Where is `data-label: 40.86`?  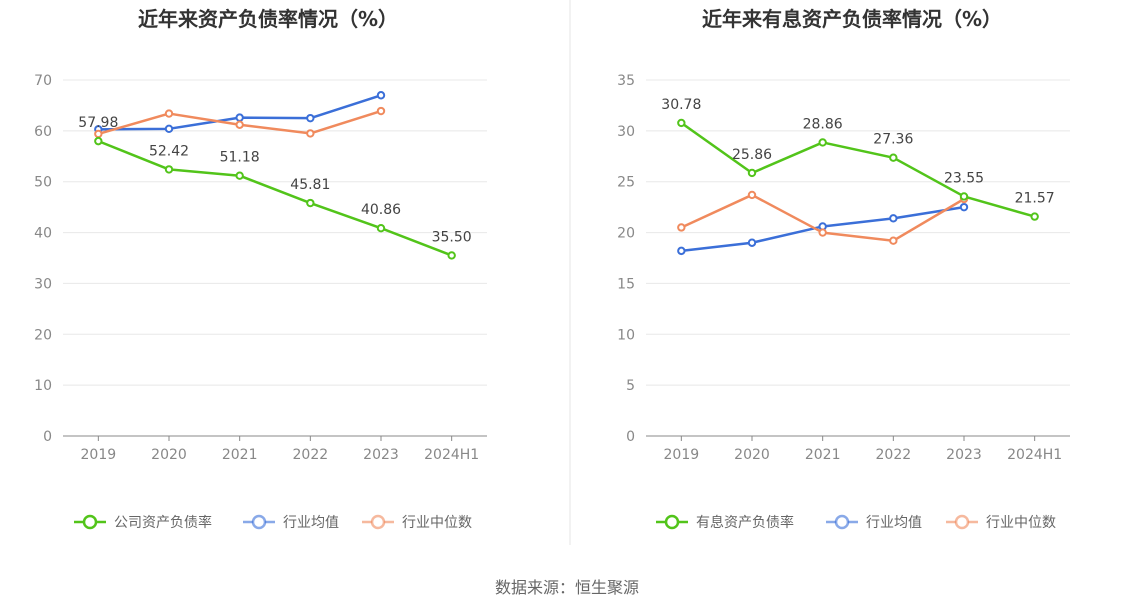
data-label: 40.86 is located at coordinates (381, 210).